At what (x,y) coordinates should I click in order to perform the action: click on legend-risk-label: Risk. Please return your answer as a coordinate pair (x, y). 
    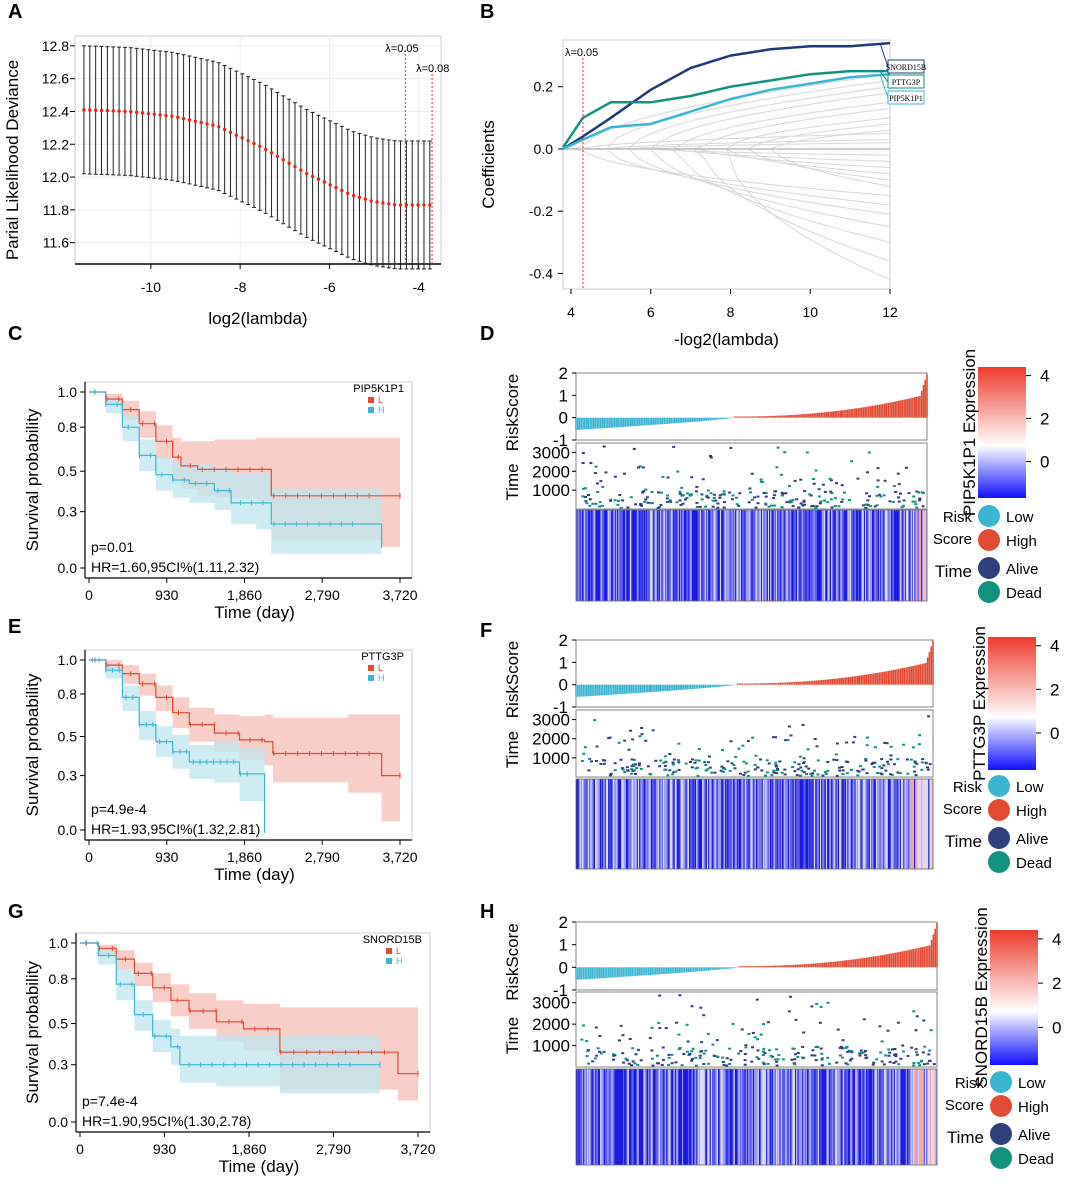
    Looking at the image, I should click on (968, 787).